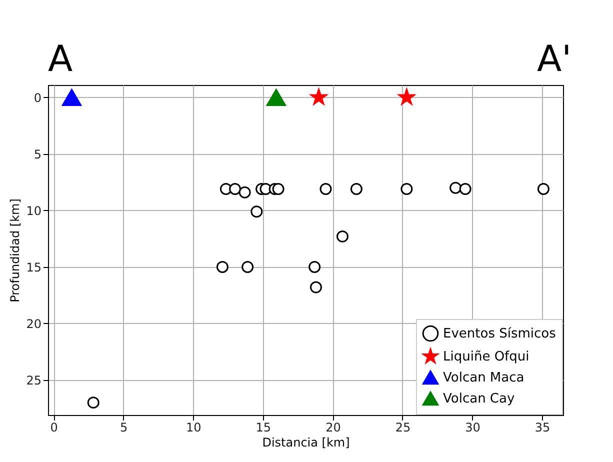 This screenshot has height=462, width=613. I want to click on y-tick-label: 20, so click(34, 323).